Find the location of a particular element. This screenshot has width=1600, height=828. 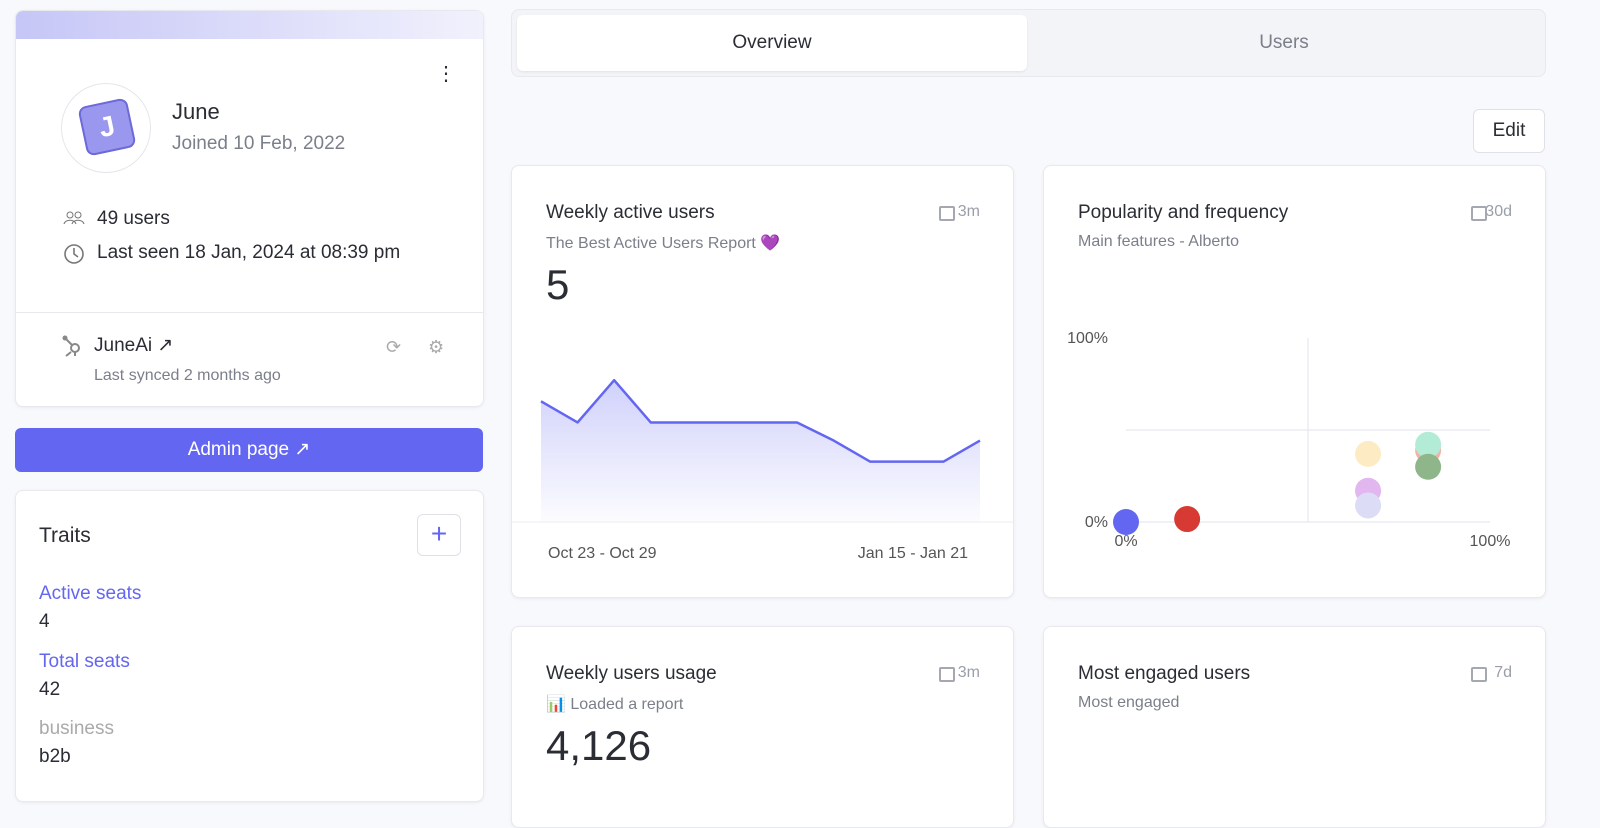

admin-label: Admin page is located at coordinates (238, 449).